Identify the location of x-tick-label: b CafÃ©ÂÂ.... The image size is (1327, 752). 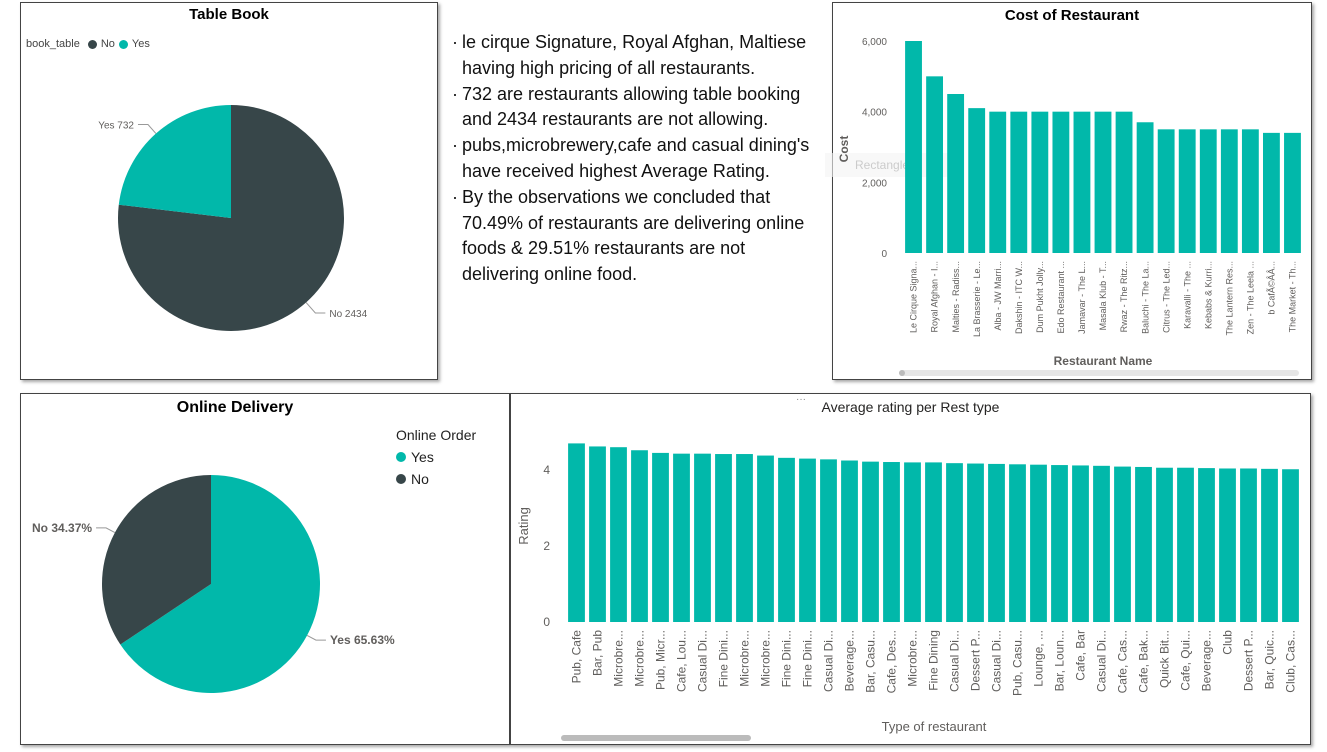
(1272, 288).